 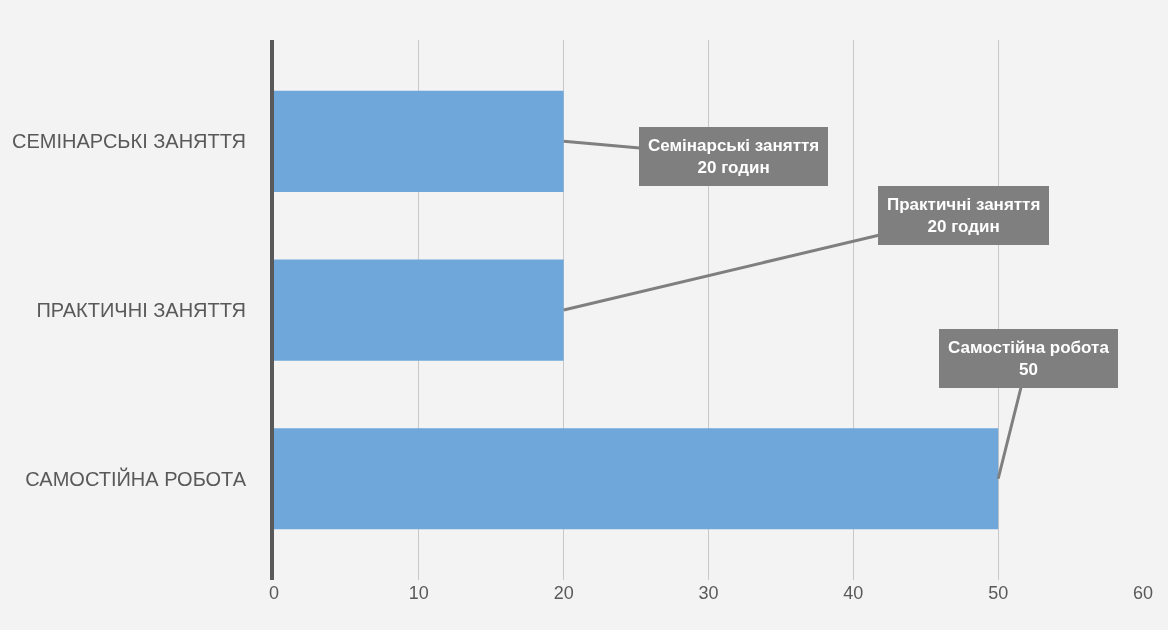 I want to click on x-tick-label: 50, so click(x=998, y=593).